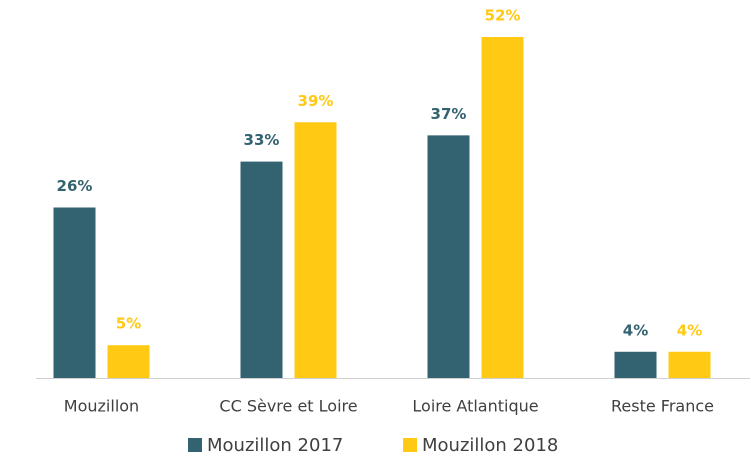 The width and height of the screenshot is (751, 462). What do you see at coordinates (475, 406) in the screenshot?
I see `x-tick-label: Loire Atlantique` at bounding box center [475, 406].